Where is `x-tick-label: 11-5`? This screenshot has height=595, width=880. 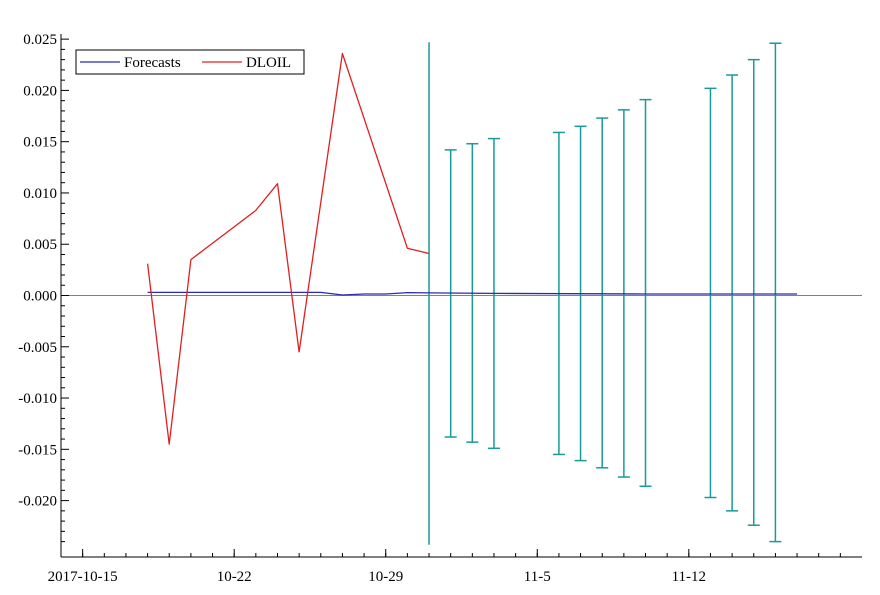 x-tick-label: 11-5 is located at coordinates (537, 577).